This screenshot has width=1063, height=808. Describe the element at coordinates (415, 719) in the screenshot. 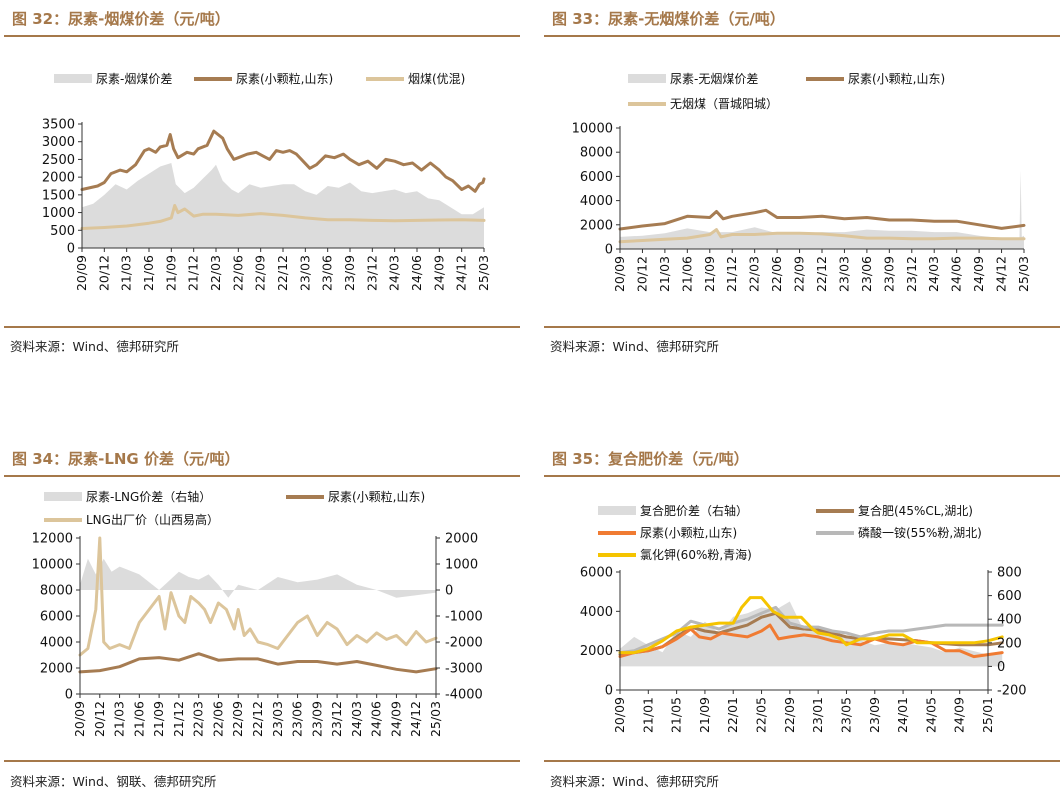

I see `x-tick-label: 24/12` at that location.